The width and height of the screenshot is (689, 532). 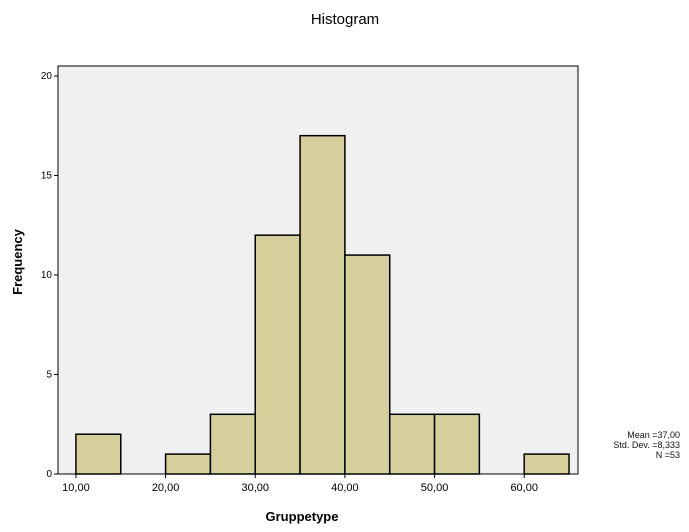 What do you see at coordinates (166, 488) in the screenshot?
I see `x-tick-label: 20,00` at bounding box center [166, 488].